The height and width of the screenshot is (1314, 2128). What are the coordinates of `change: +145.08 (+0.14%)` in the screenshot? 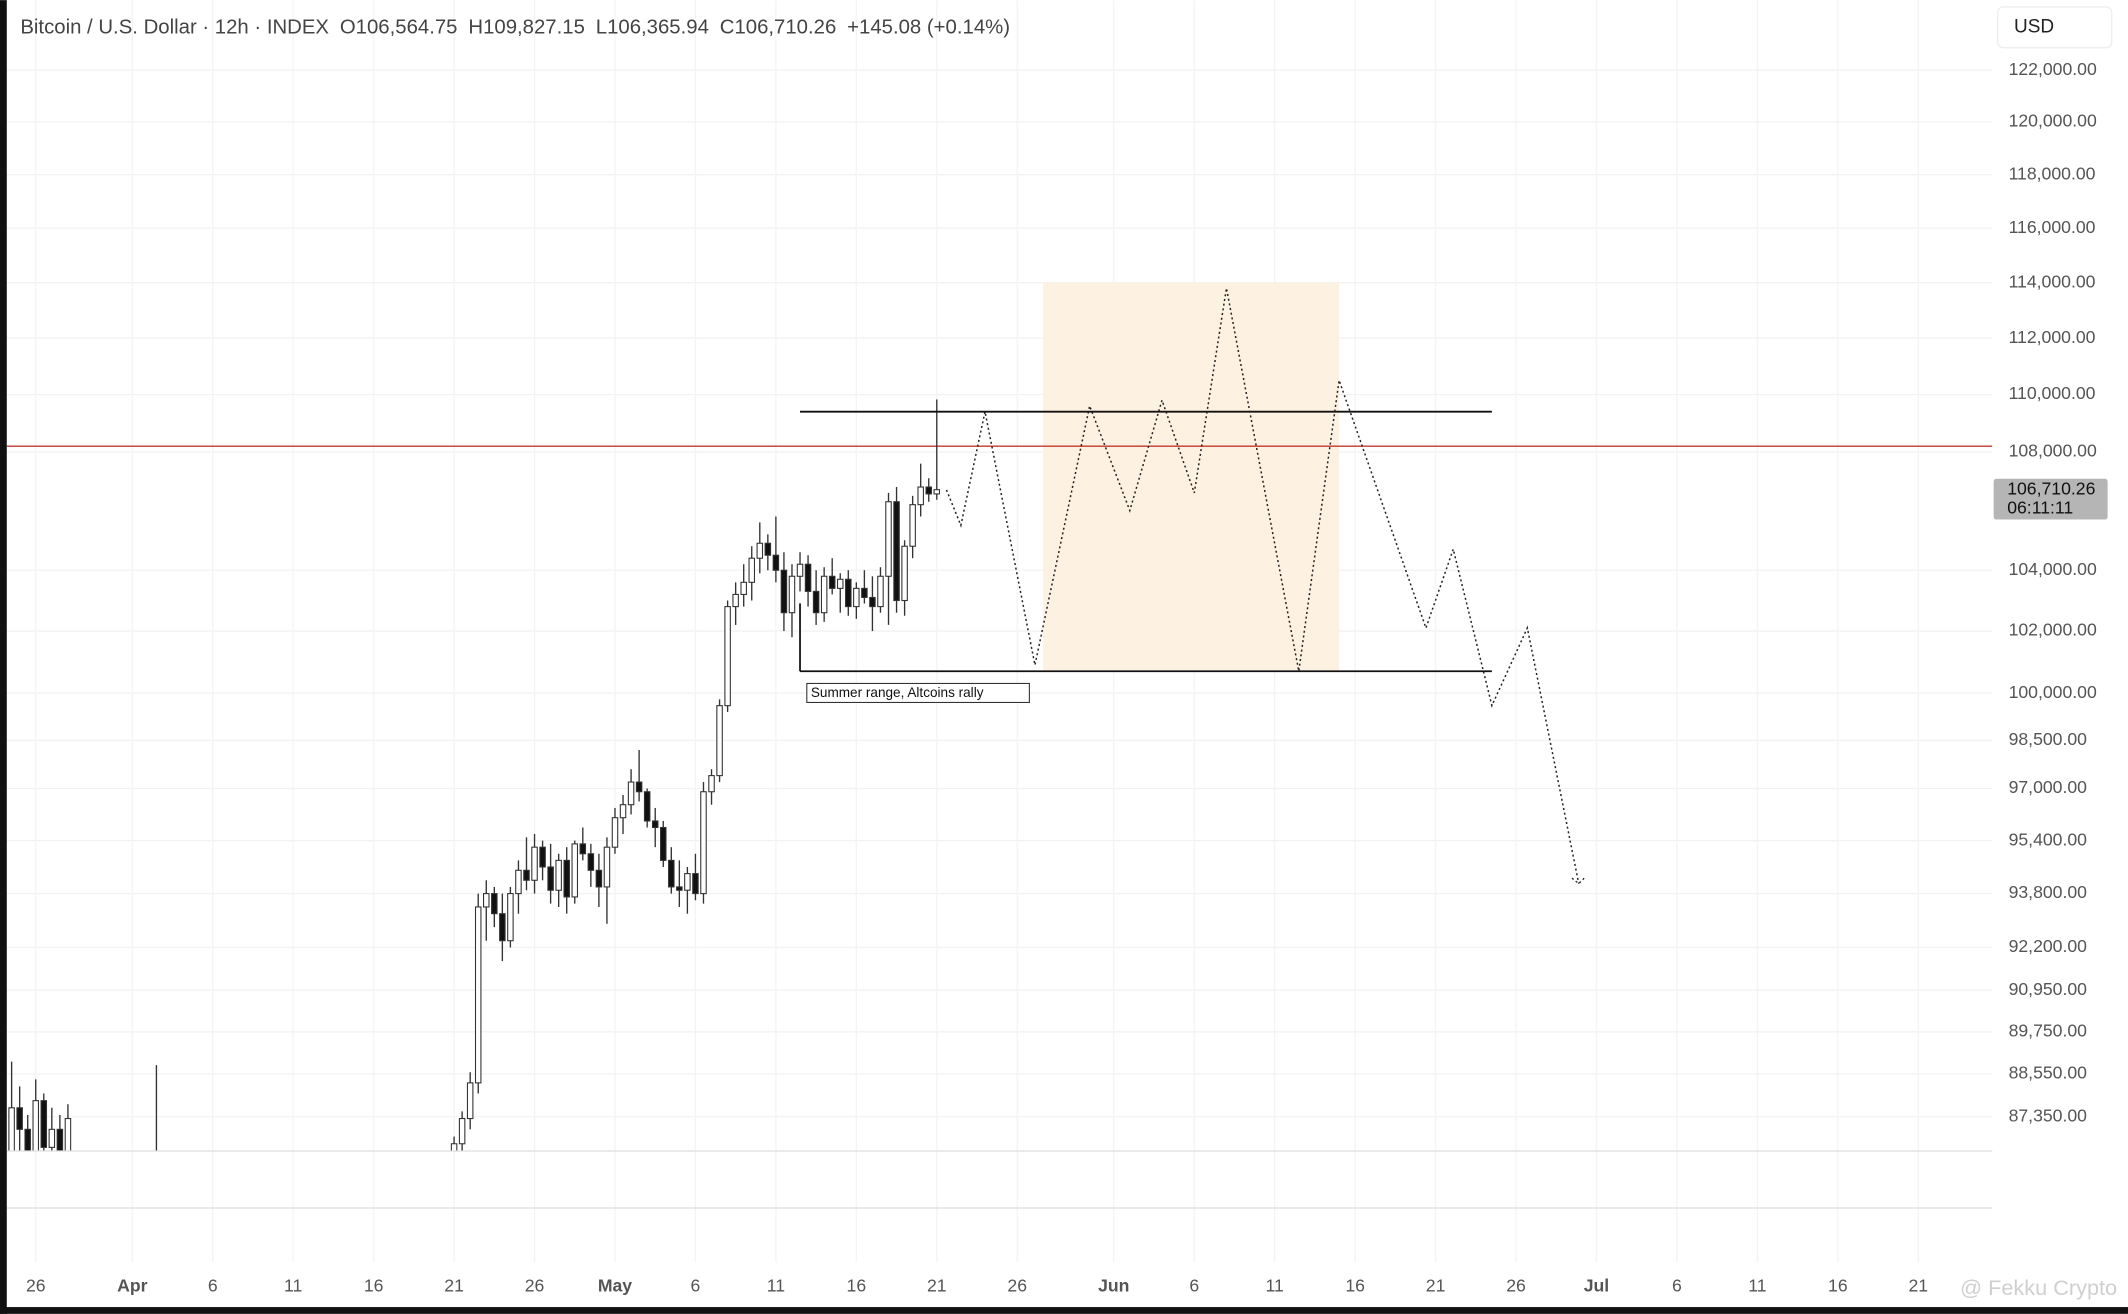 It's located at (928, 28).